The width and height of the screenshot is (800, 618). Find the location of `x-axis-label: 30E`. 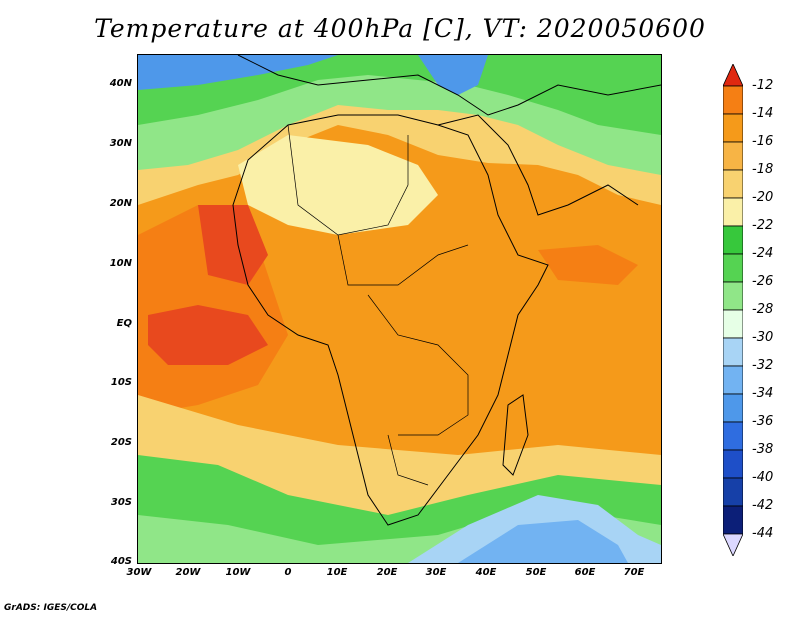

x-axis-label: 30E is located at coordinates (436, 572).